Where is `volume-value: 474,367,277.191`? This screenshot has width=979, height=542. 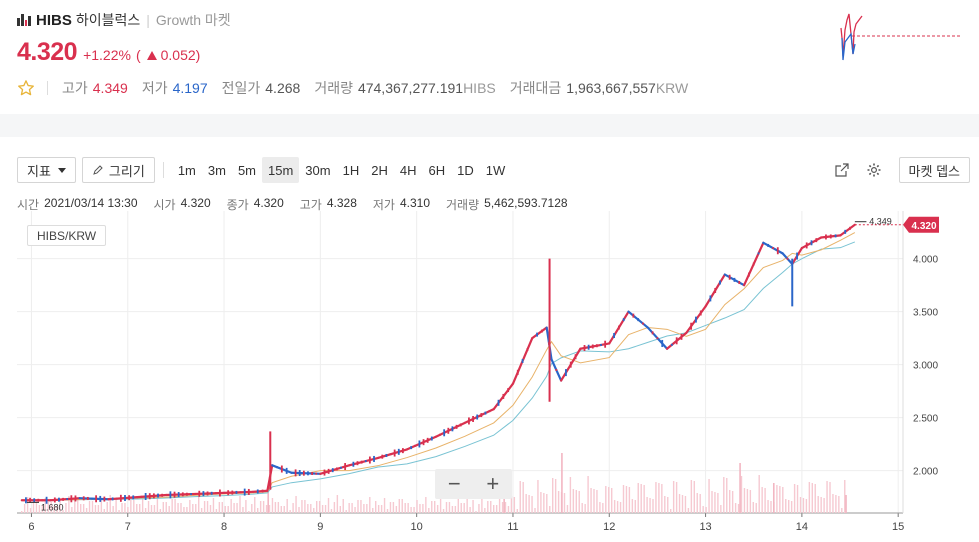 volume-value: 474,367,277.191 is located at coordinates (410, 88).